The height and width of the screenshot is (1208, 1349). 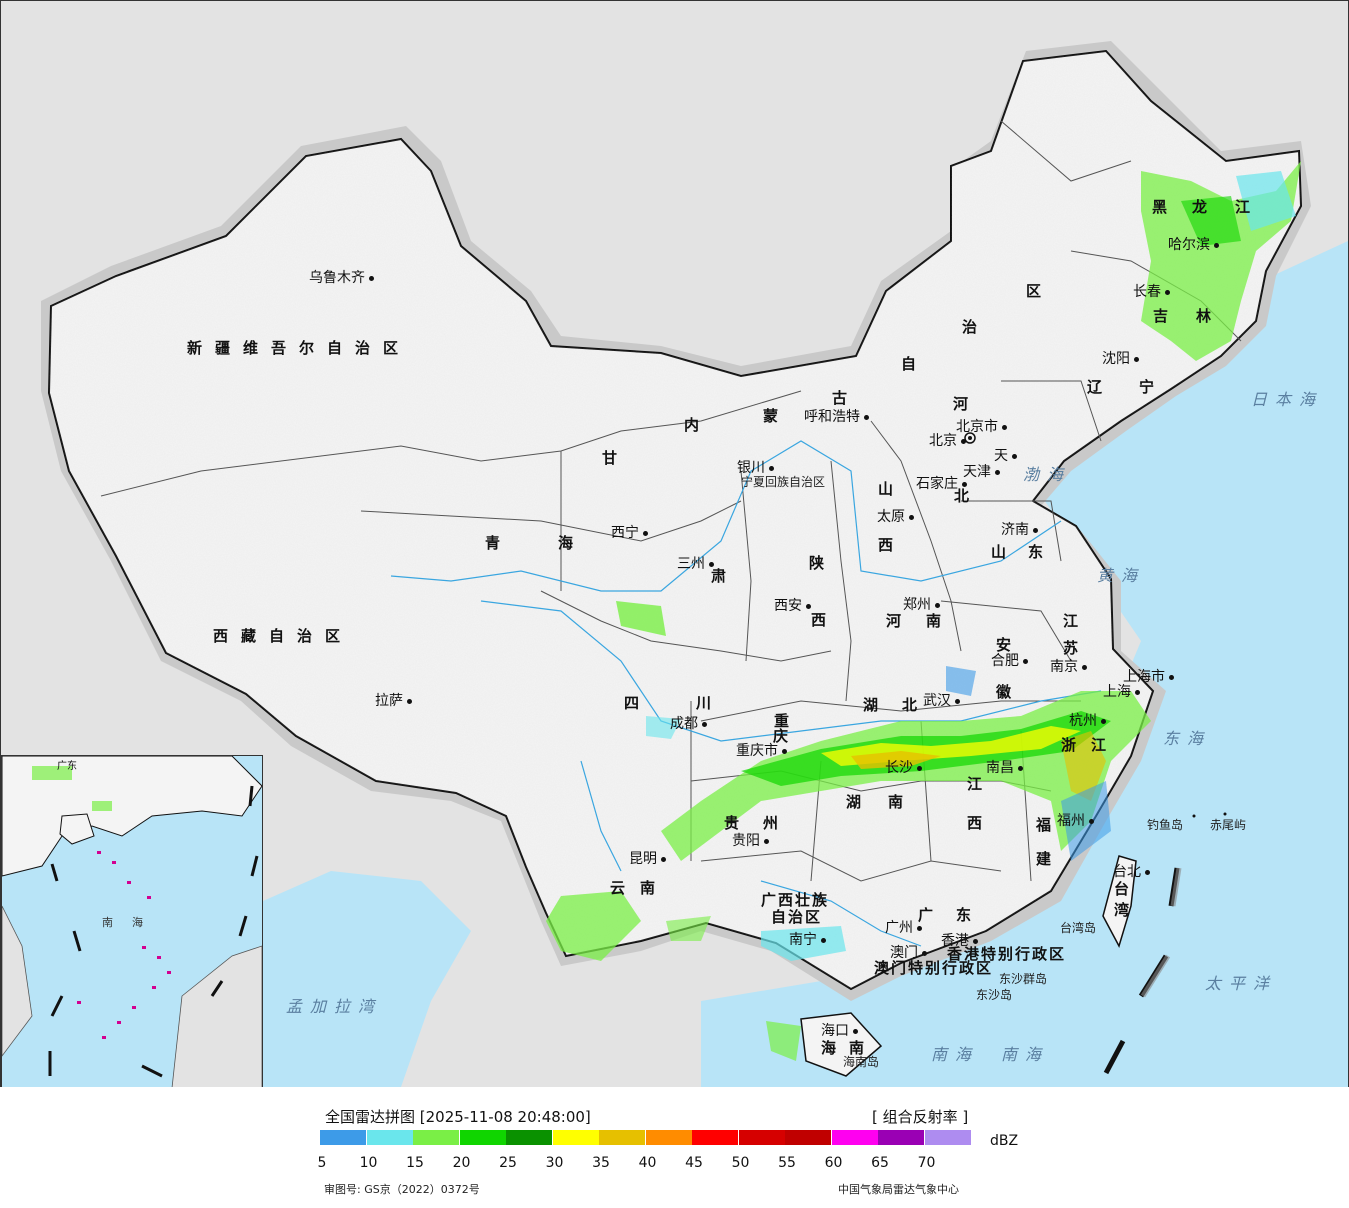 What do you see at coordinates (643, 859) in the screenshot?
I see `city-label-kunming: 昆明` at bounding box center [643, 859].